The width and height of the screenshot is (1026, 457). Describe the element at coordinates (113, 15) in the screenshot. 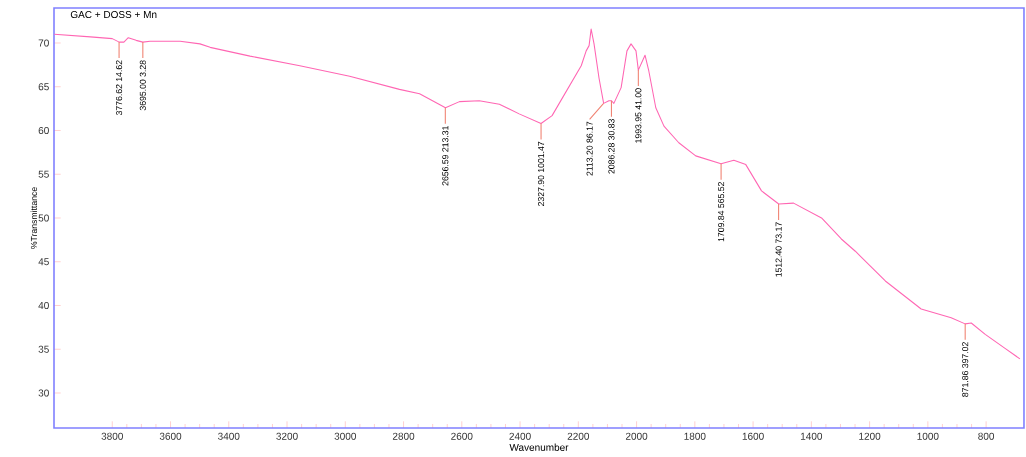

I see `chart-title: GAC + DOSS + Mn` at that location.